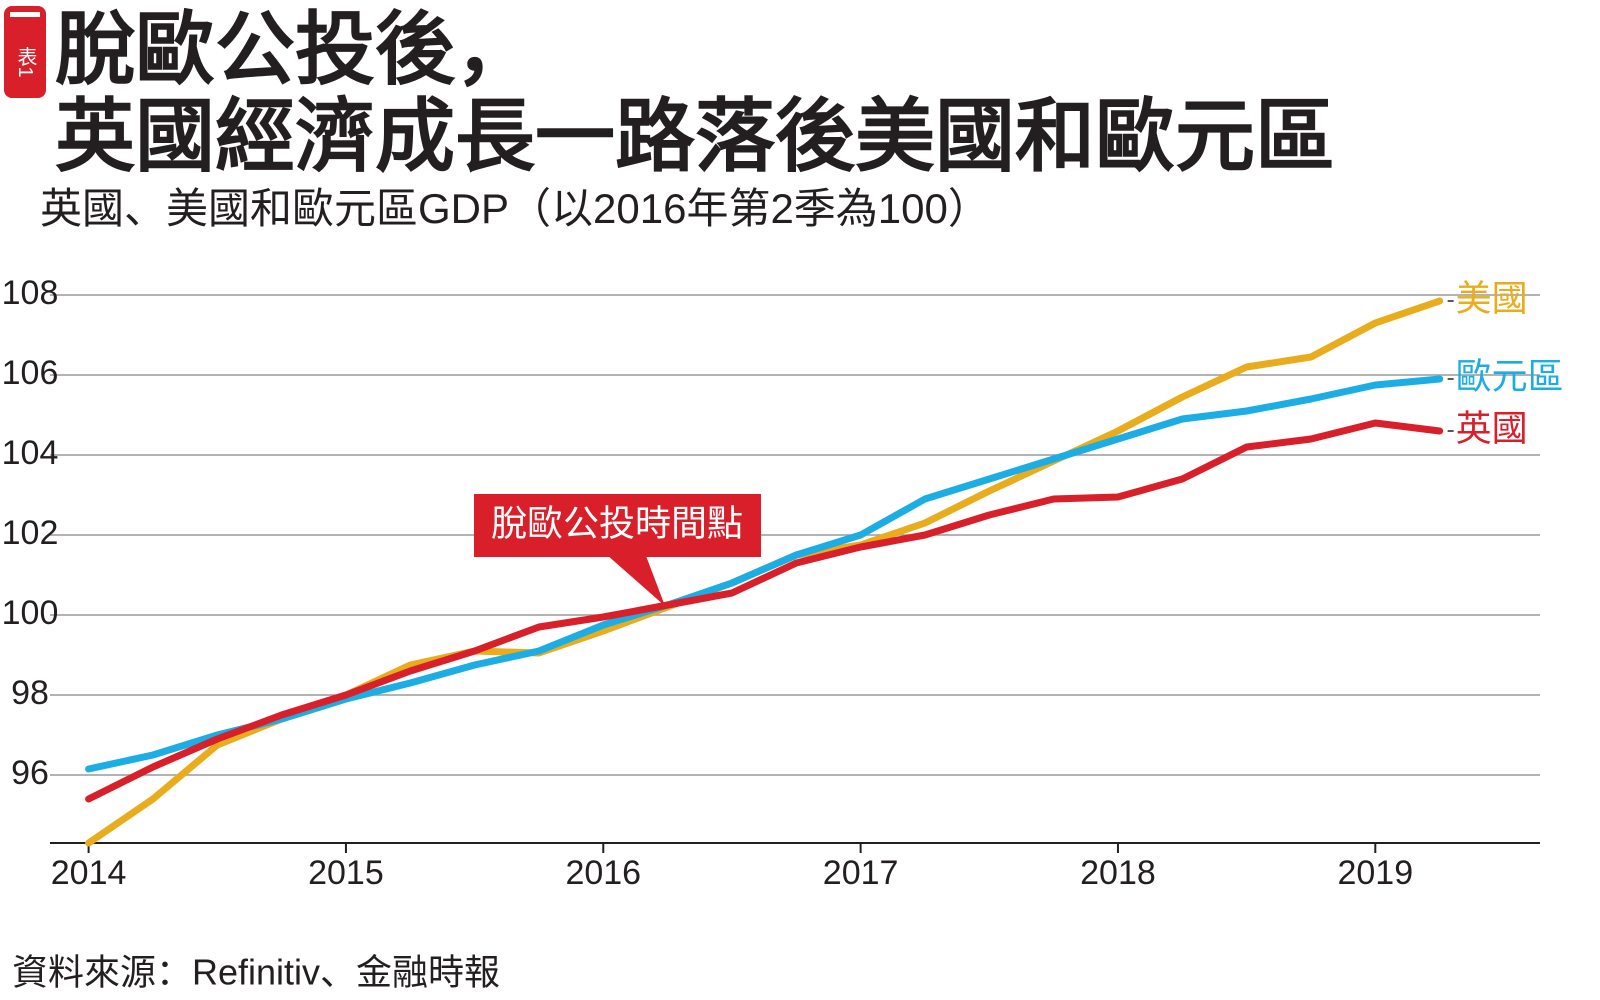 The image size is (1600, 1000). What do you see at coordinates (346, 873) in the screenshot?
I see `x-tick-label: 2015` at bounding box center [346, 873].